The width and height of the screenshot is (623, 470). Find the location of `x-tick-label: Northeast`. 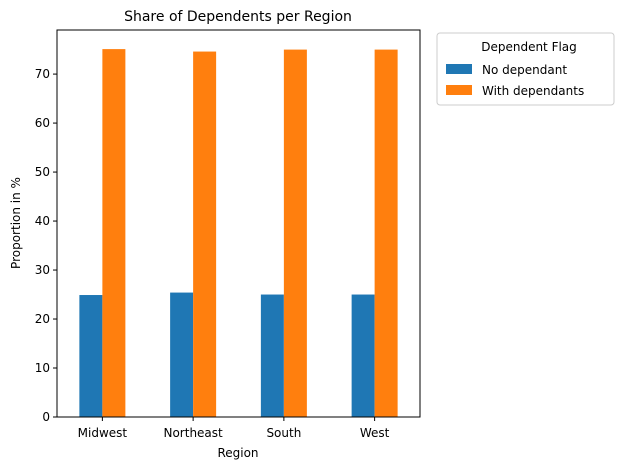

x-tick-label: Northeast is located at coordinates (193, 433).